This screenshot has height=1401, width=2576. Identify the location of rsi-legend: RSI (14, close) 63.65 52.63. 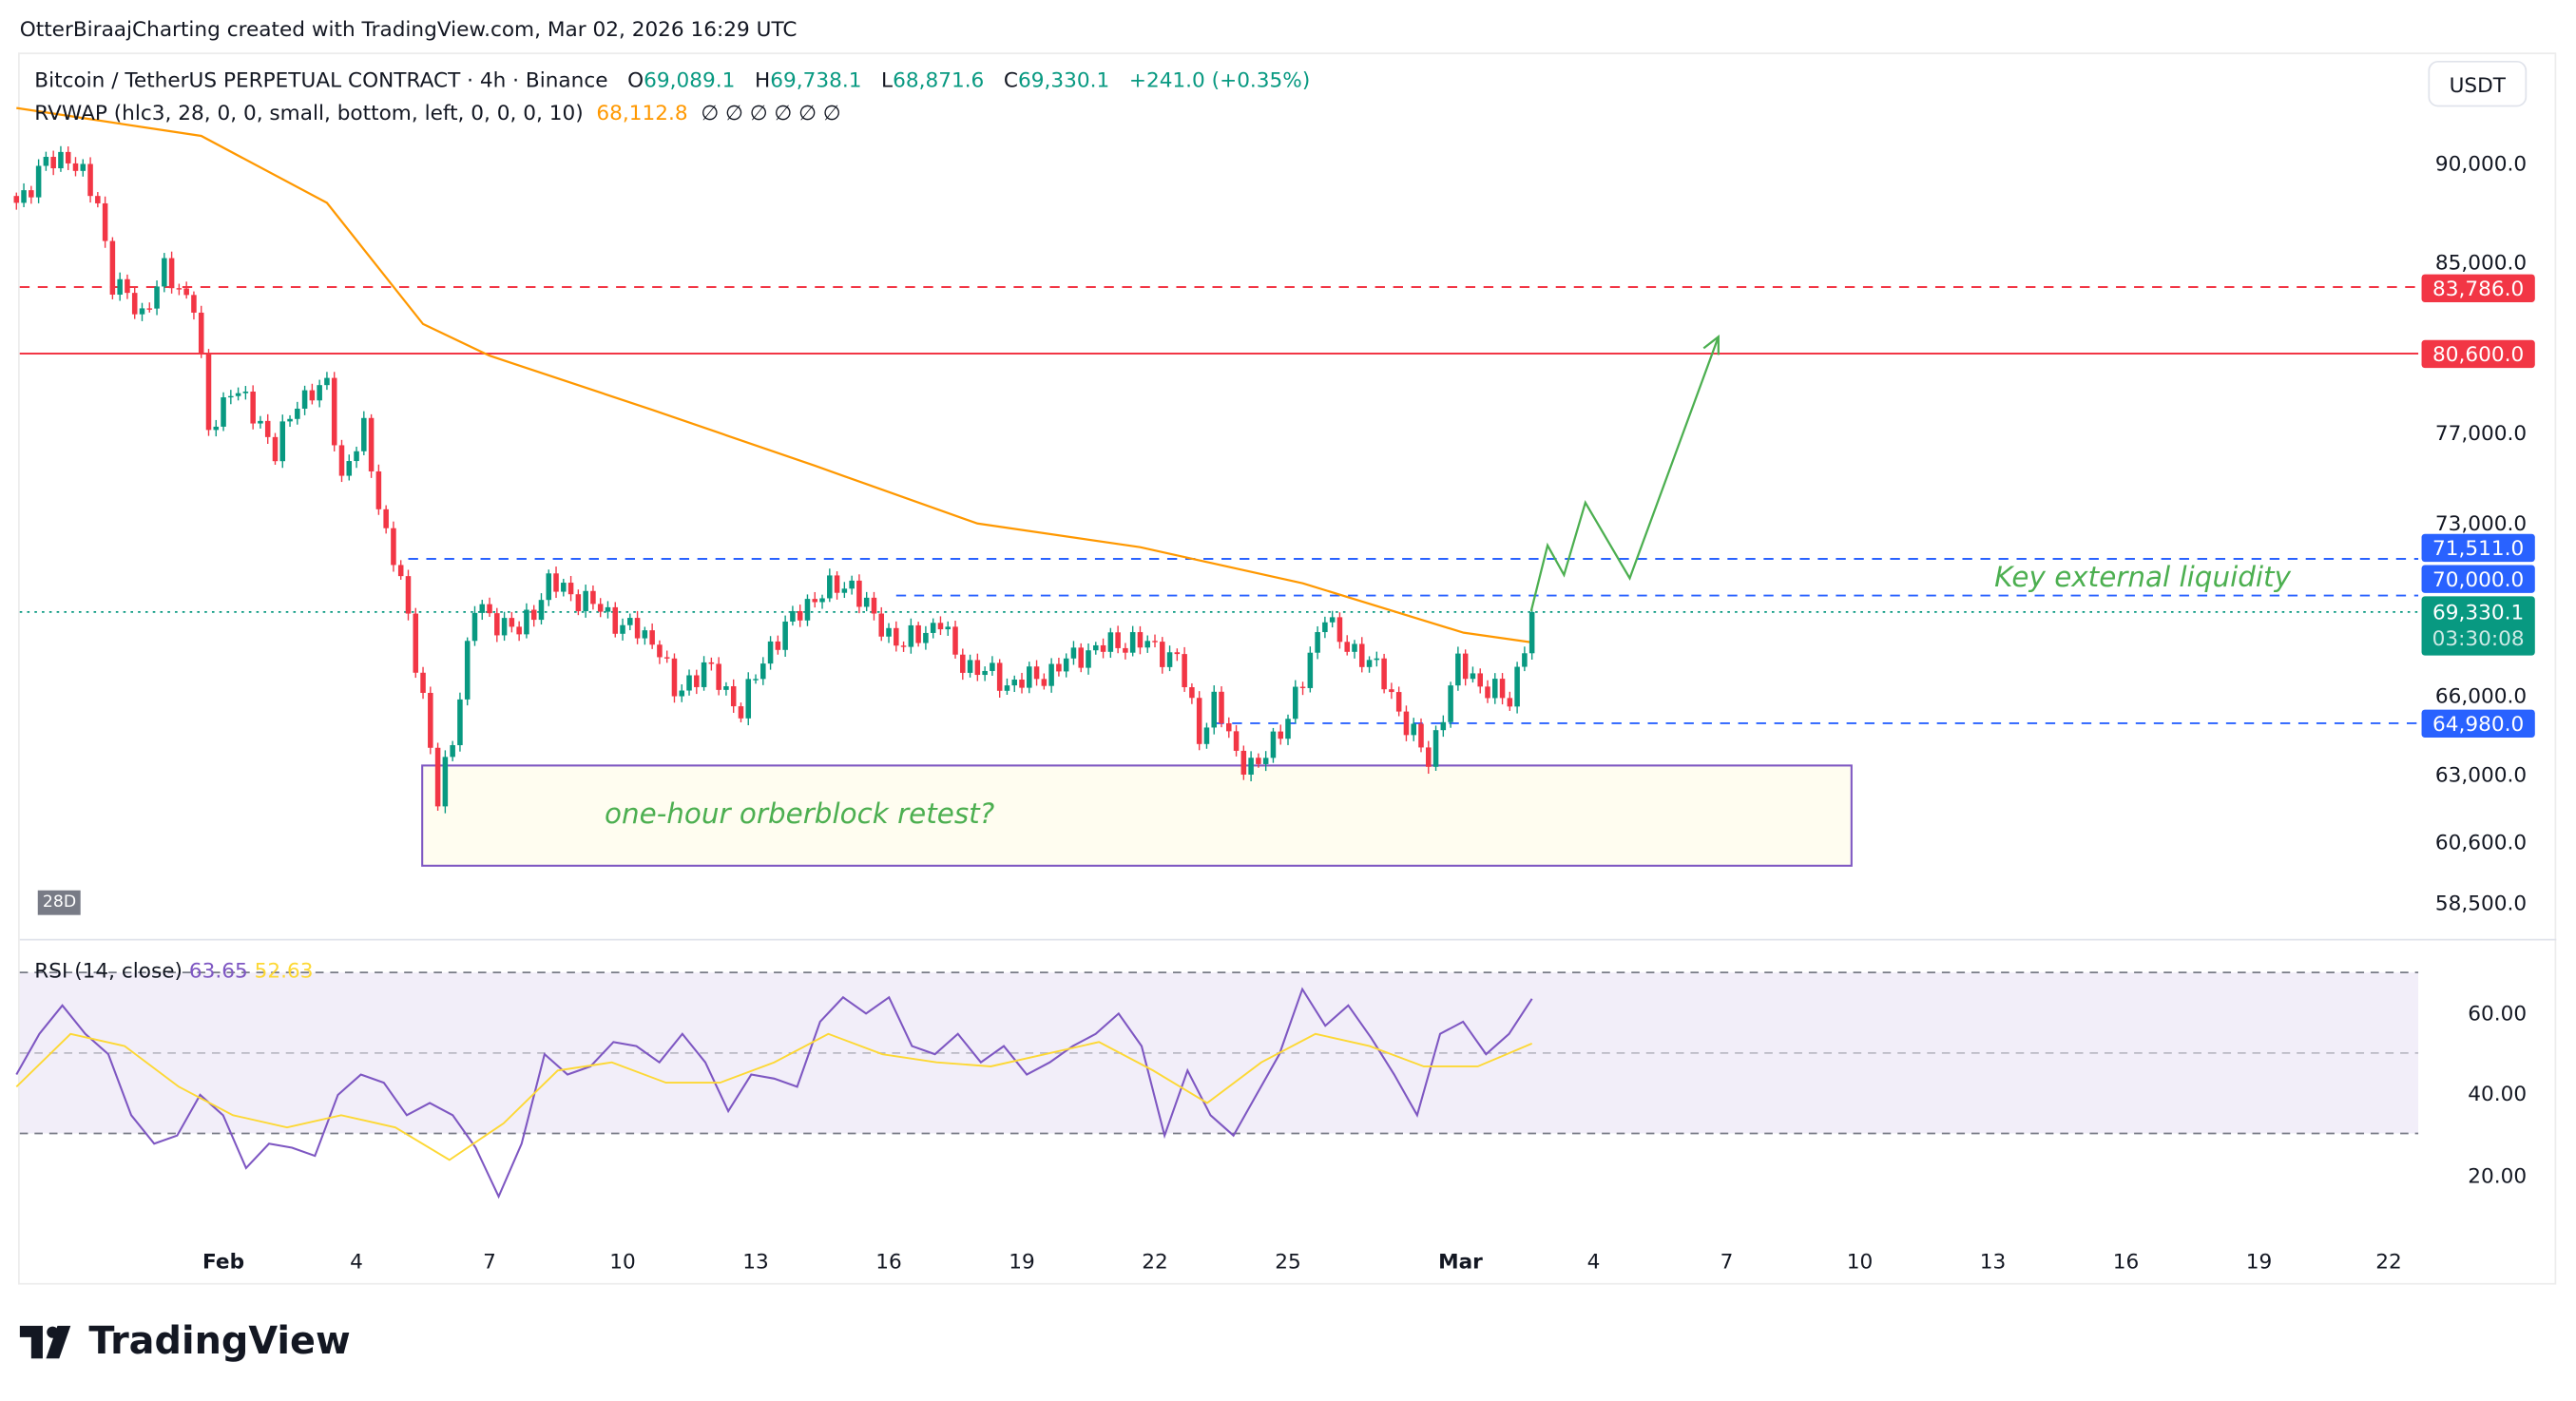
(174, 970).